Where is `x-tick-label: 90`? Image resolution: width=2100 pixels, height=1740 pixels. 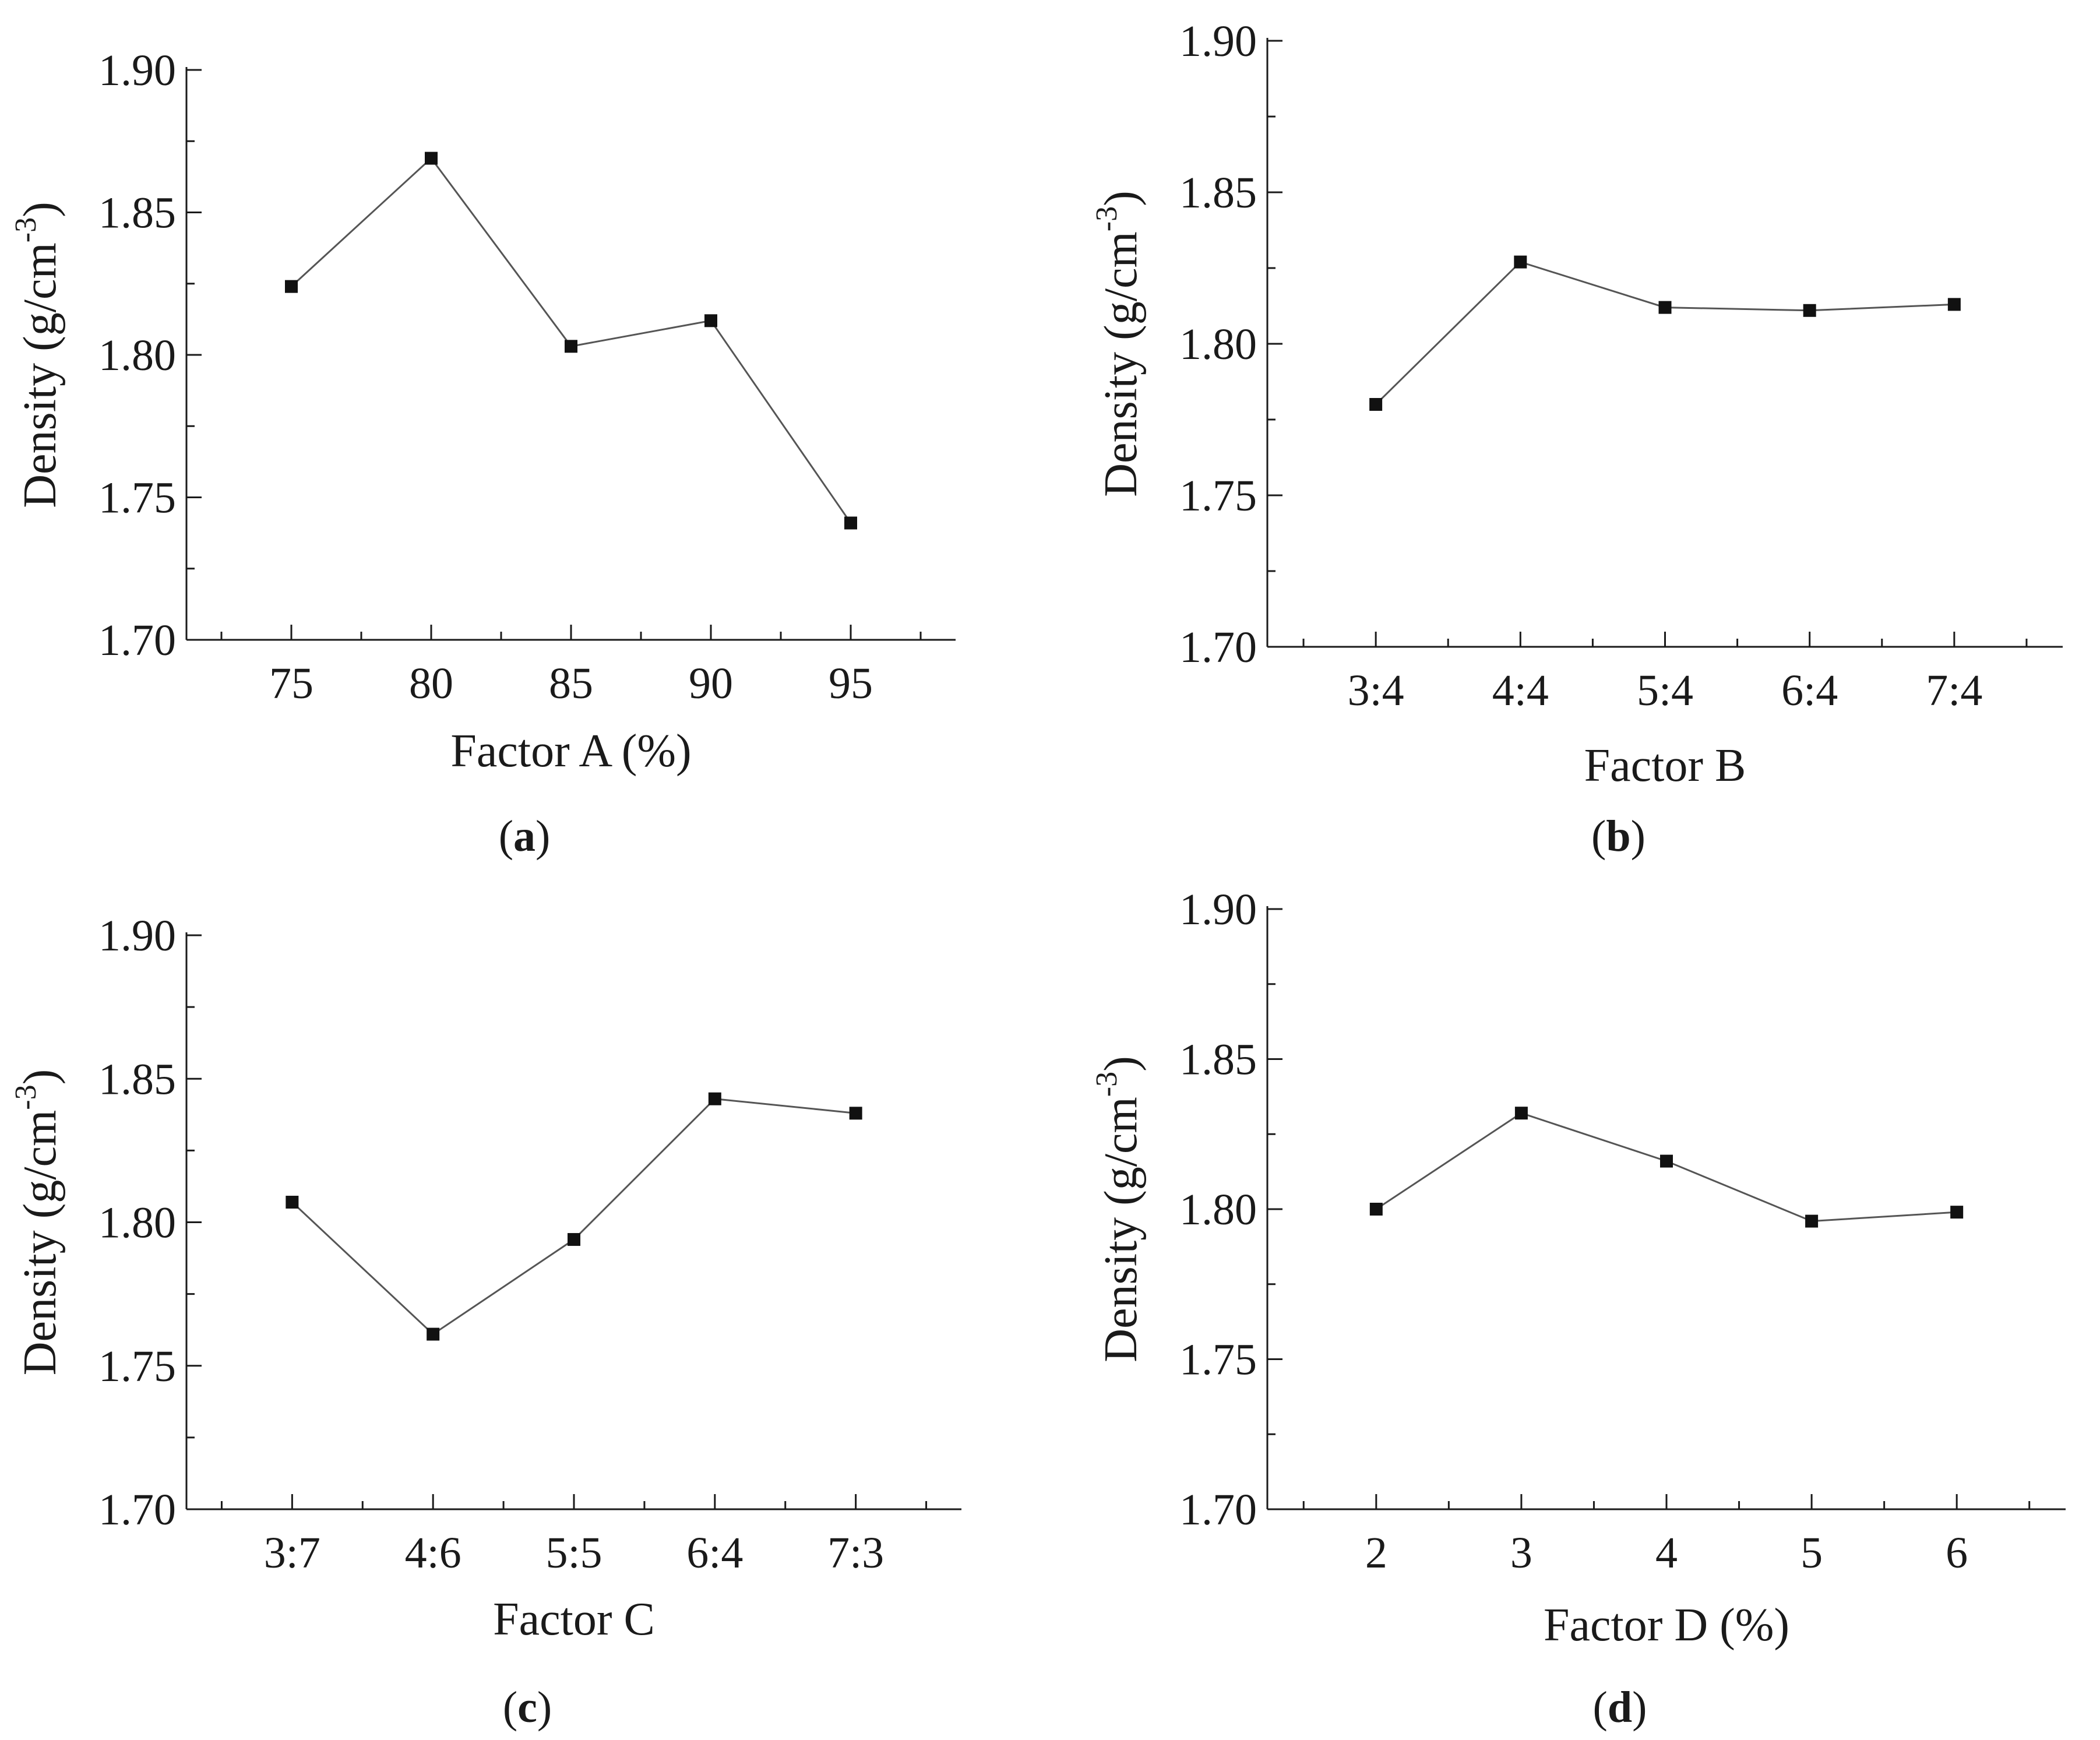
x-tick-label: 90 is located at coordinates (711, 683).